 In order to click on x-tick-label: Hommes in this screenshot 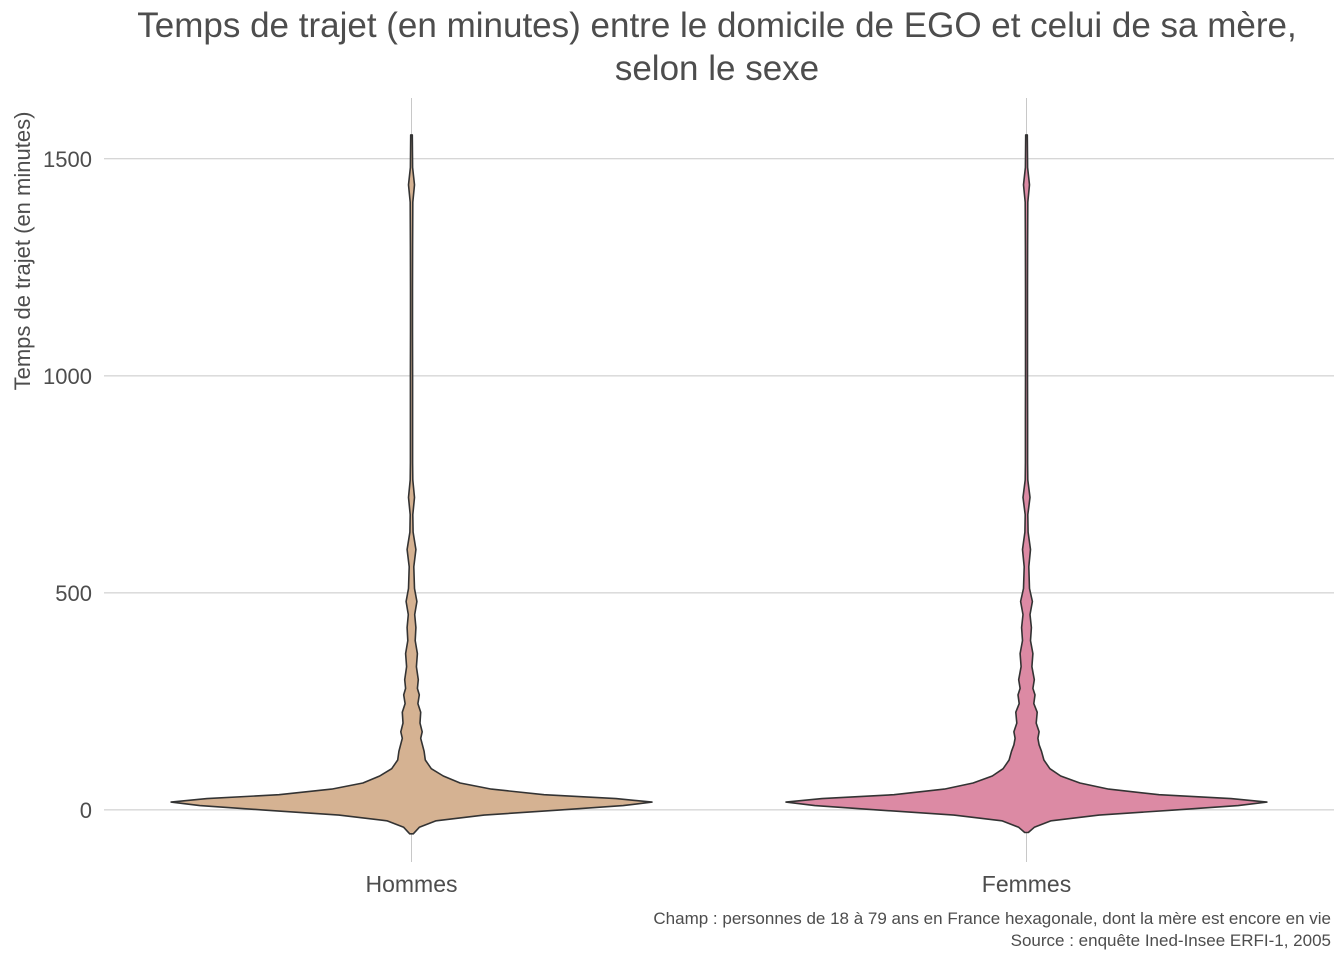, I will do `click(411, 884)`.